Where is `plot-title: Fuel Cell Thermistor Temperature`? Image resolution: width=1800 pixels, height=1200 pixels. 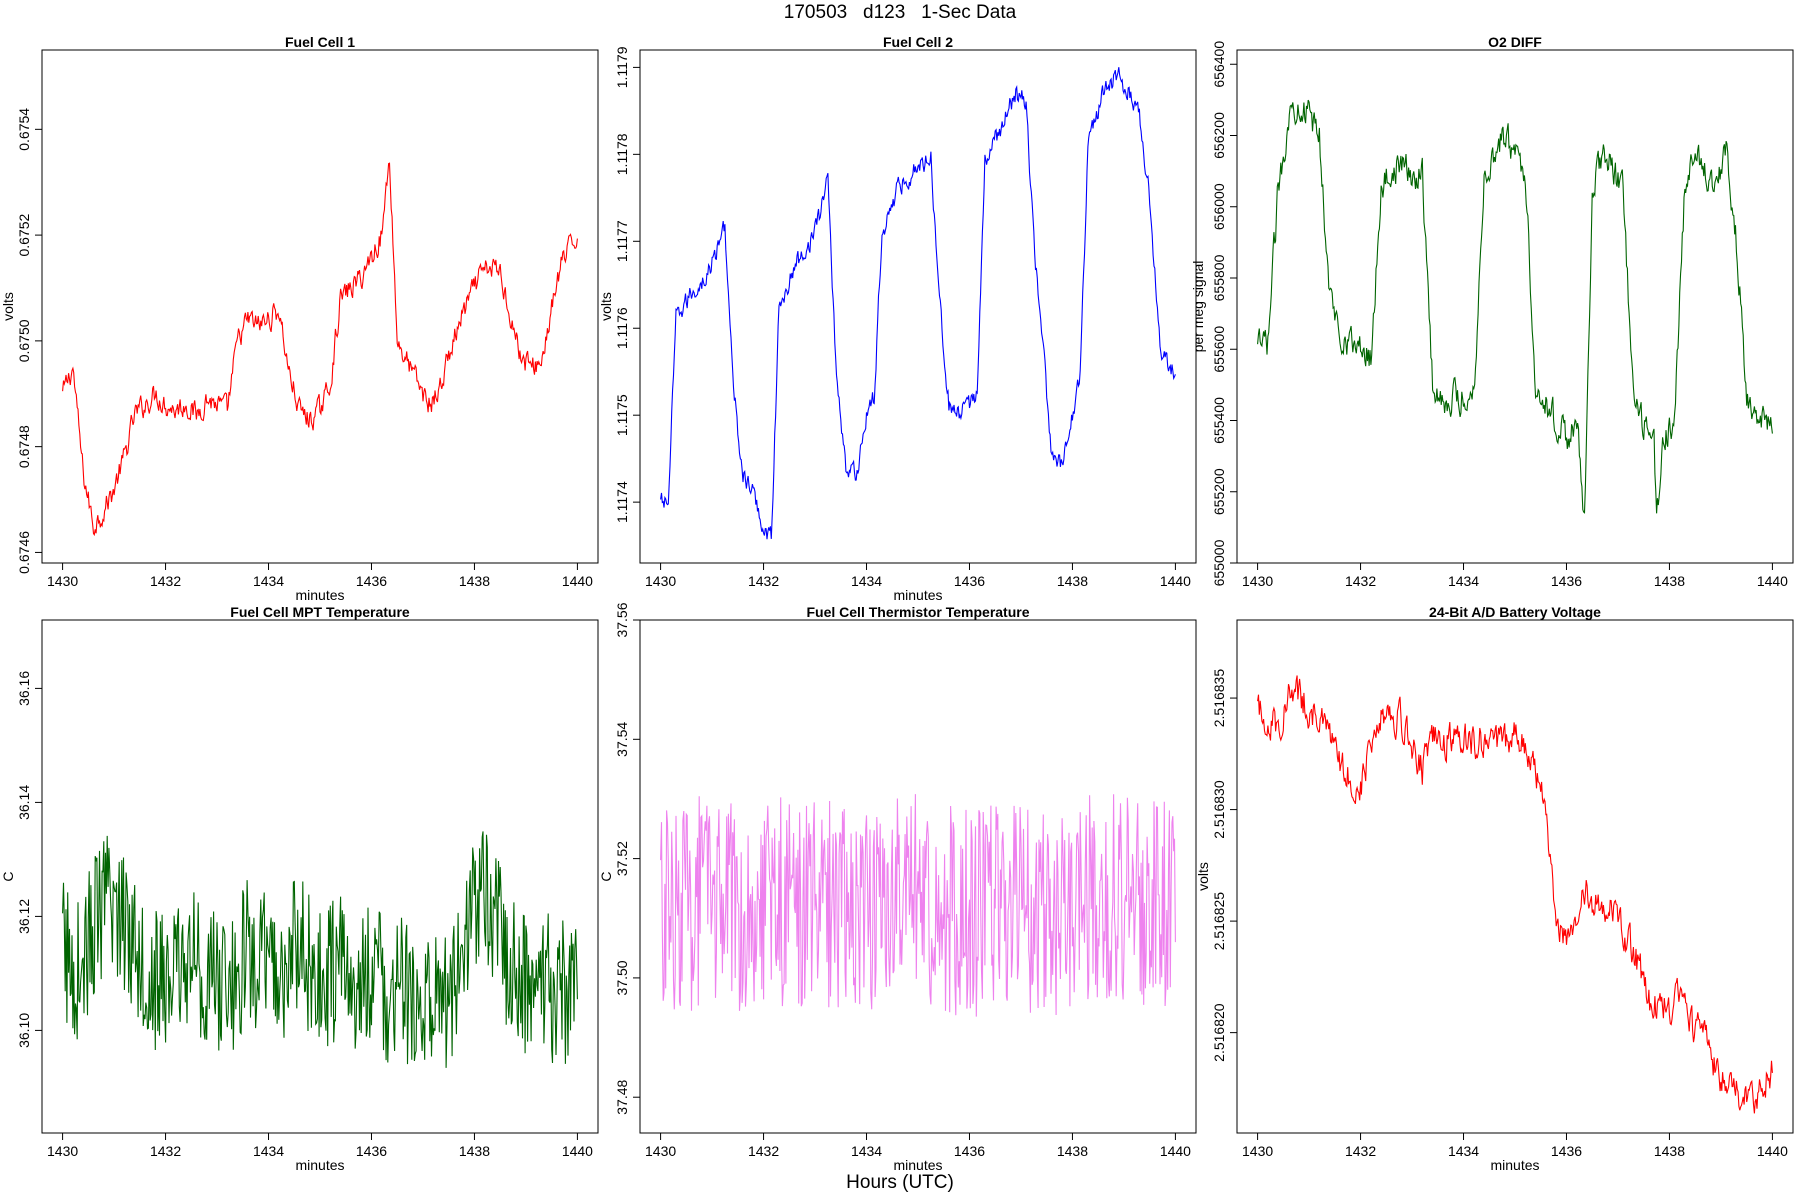 plot-title: Fuel Cell Thermistor Temperature is located at coordinates (917, 612).